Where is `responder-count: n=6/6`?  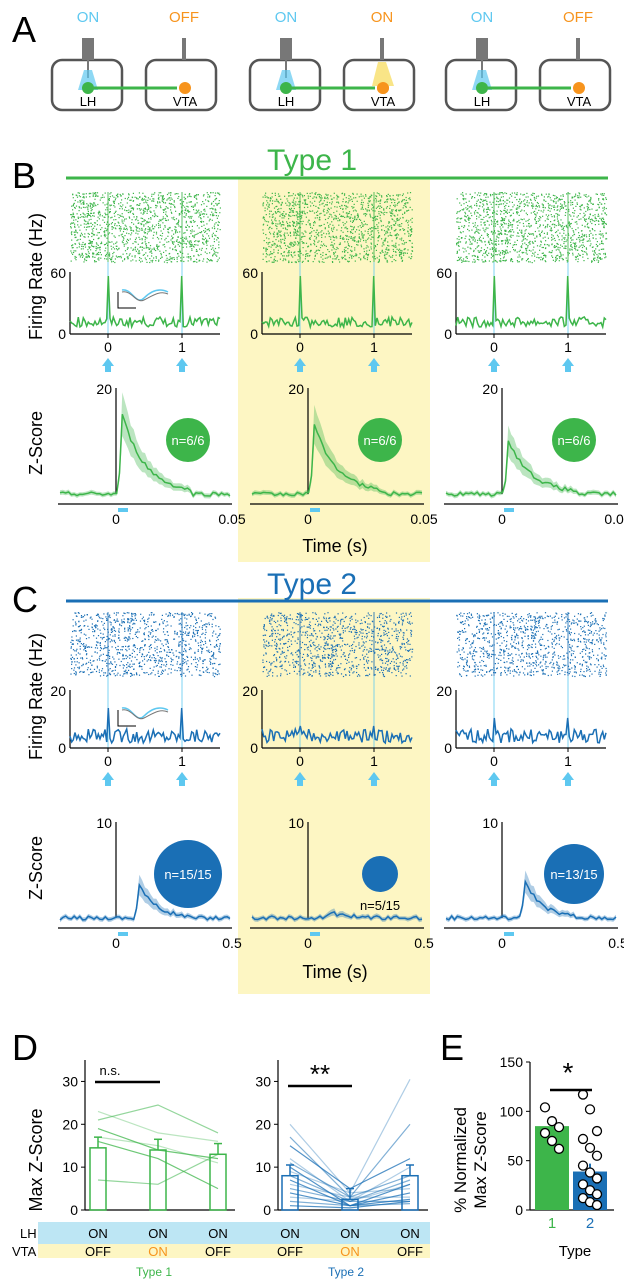 responder-count: n=6/6 is located at coordinates (574, 440).